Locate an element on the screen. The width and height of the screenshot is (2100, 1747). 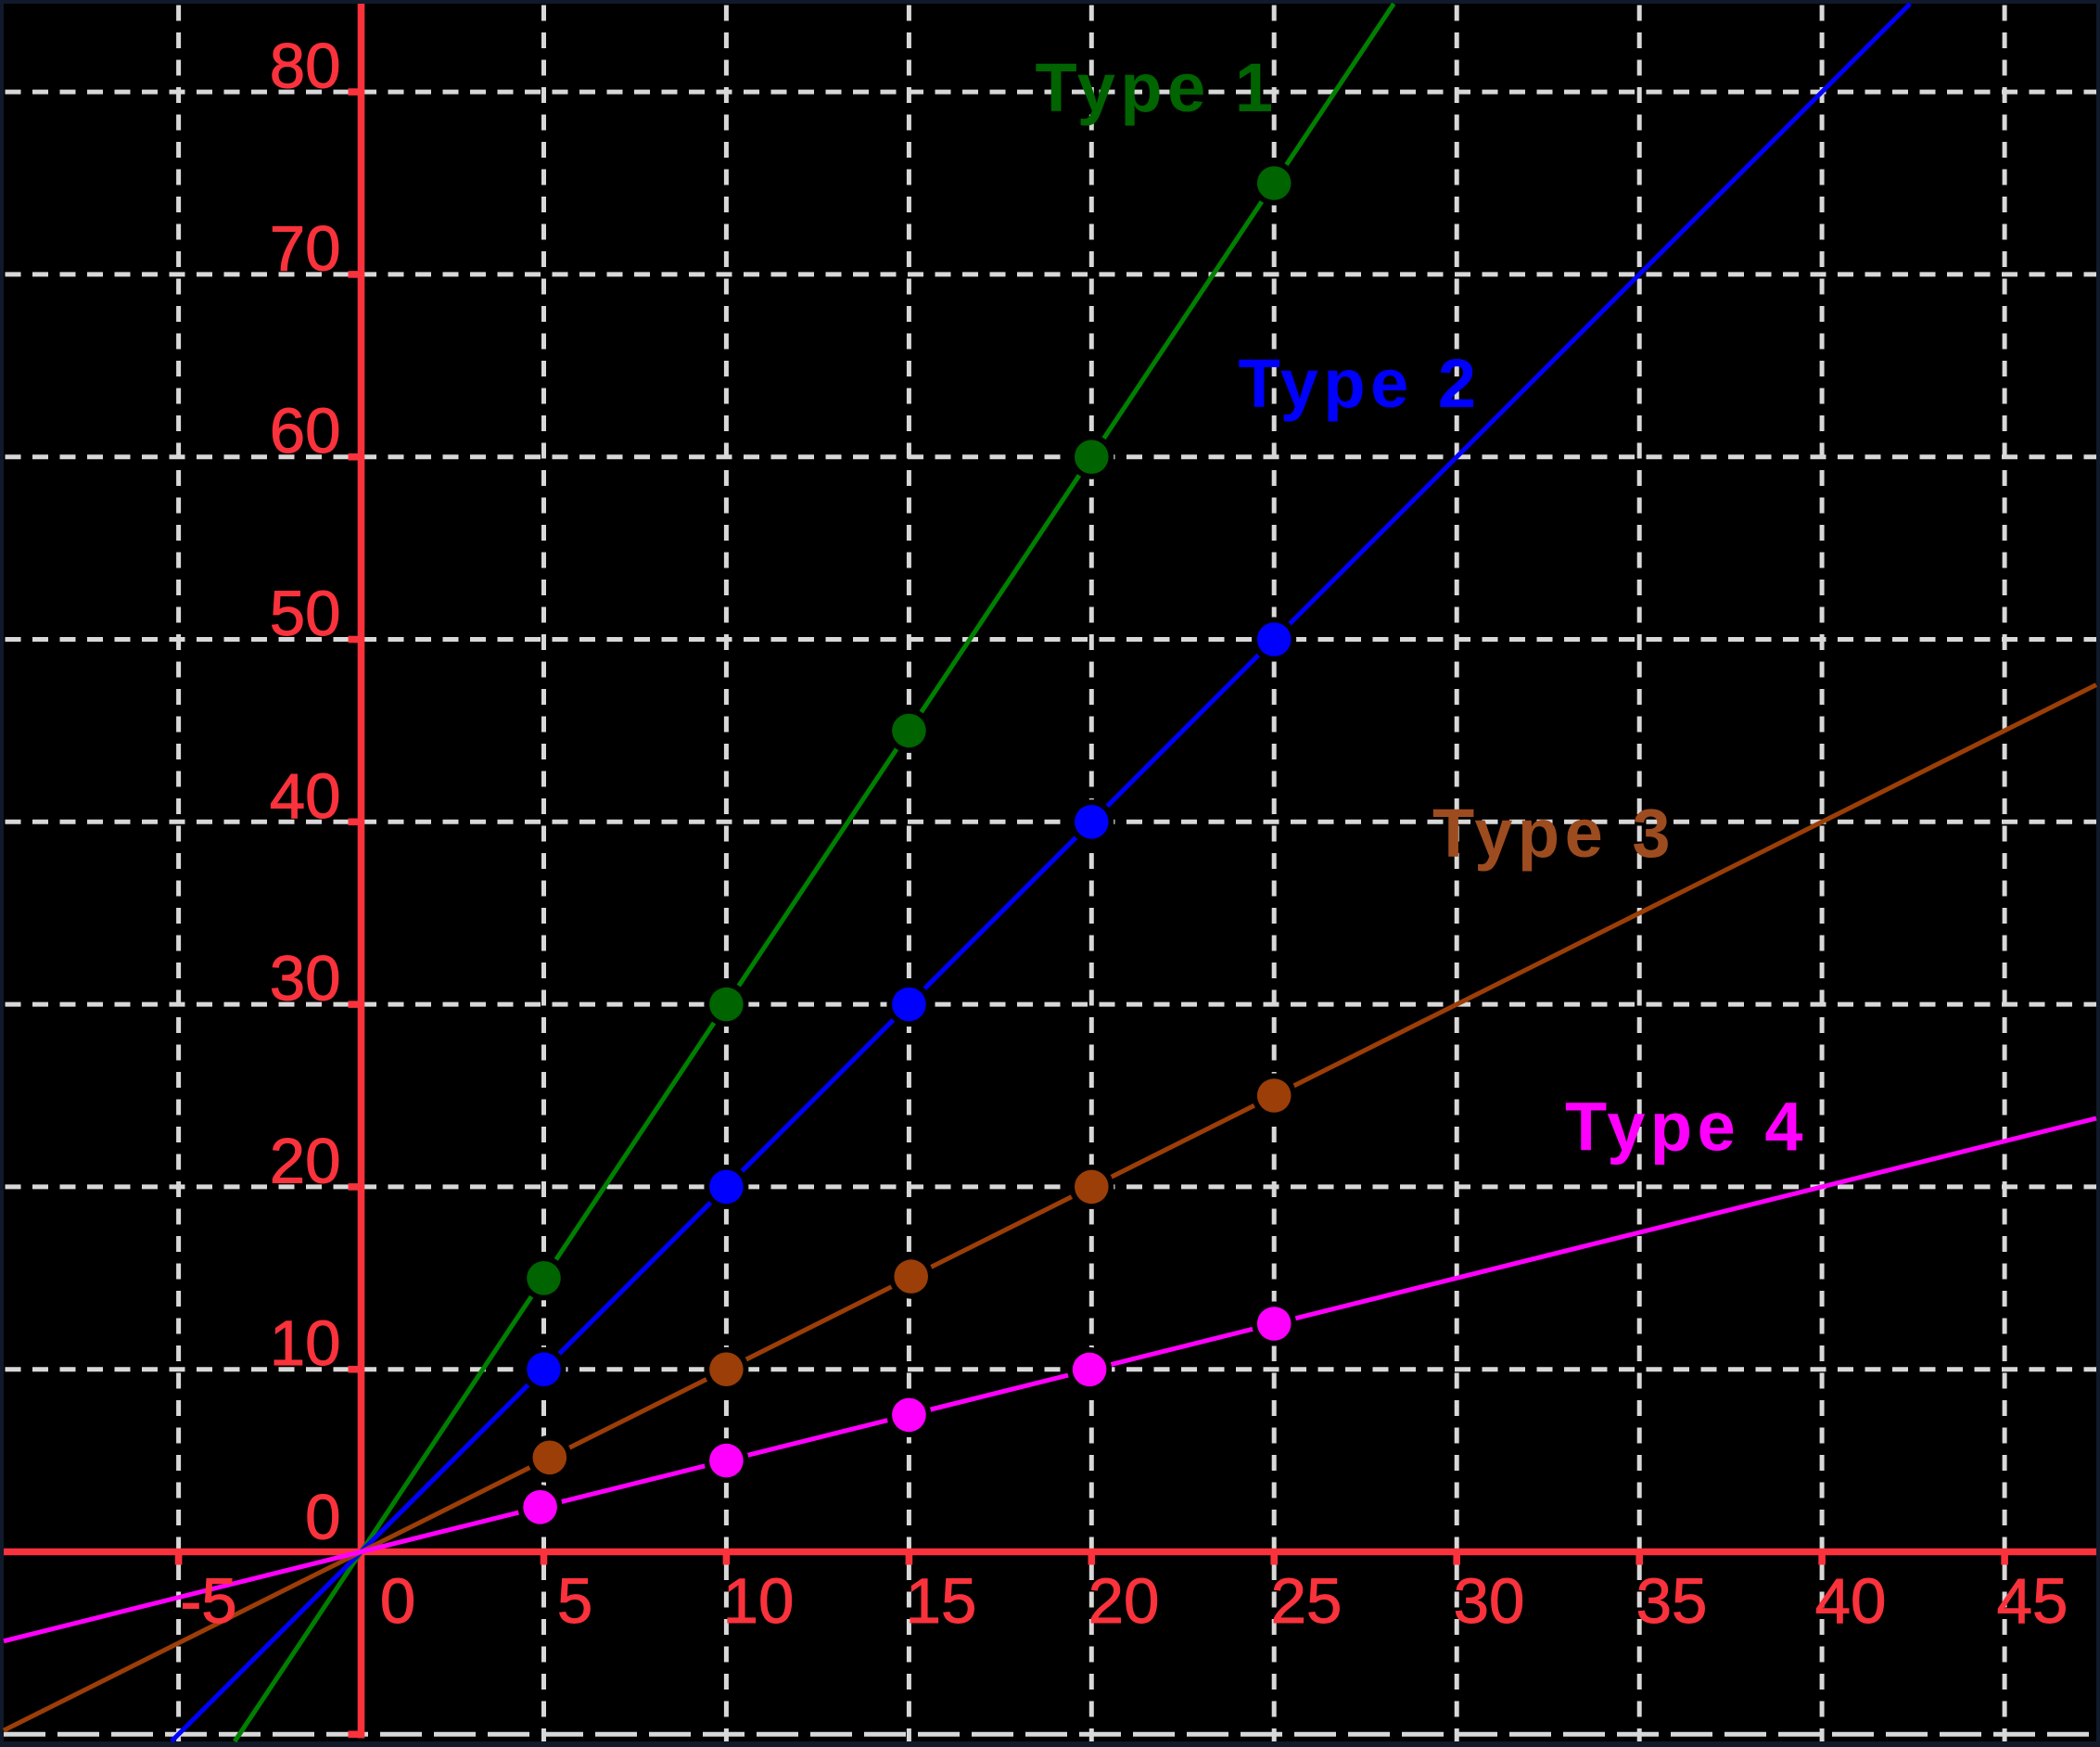
svg-text: Type 1 is located at coordinates (1157, 87).